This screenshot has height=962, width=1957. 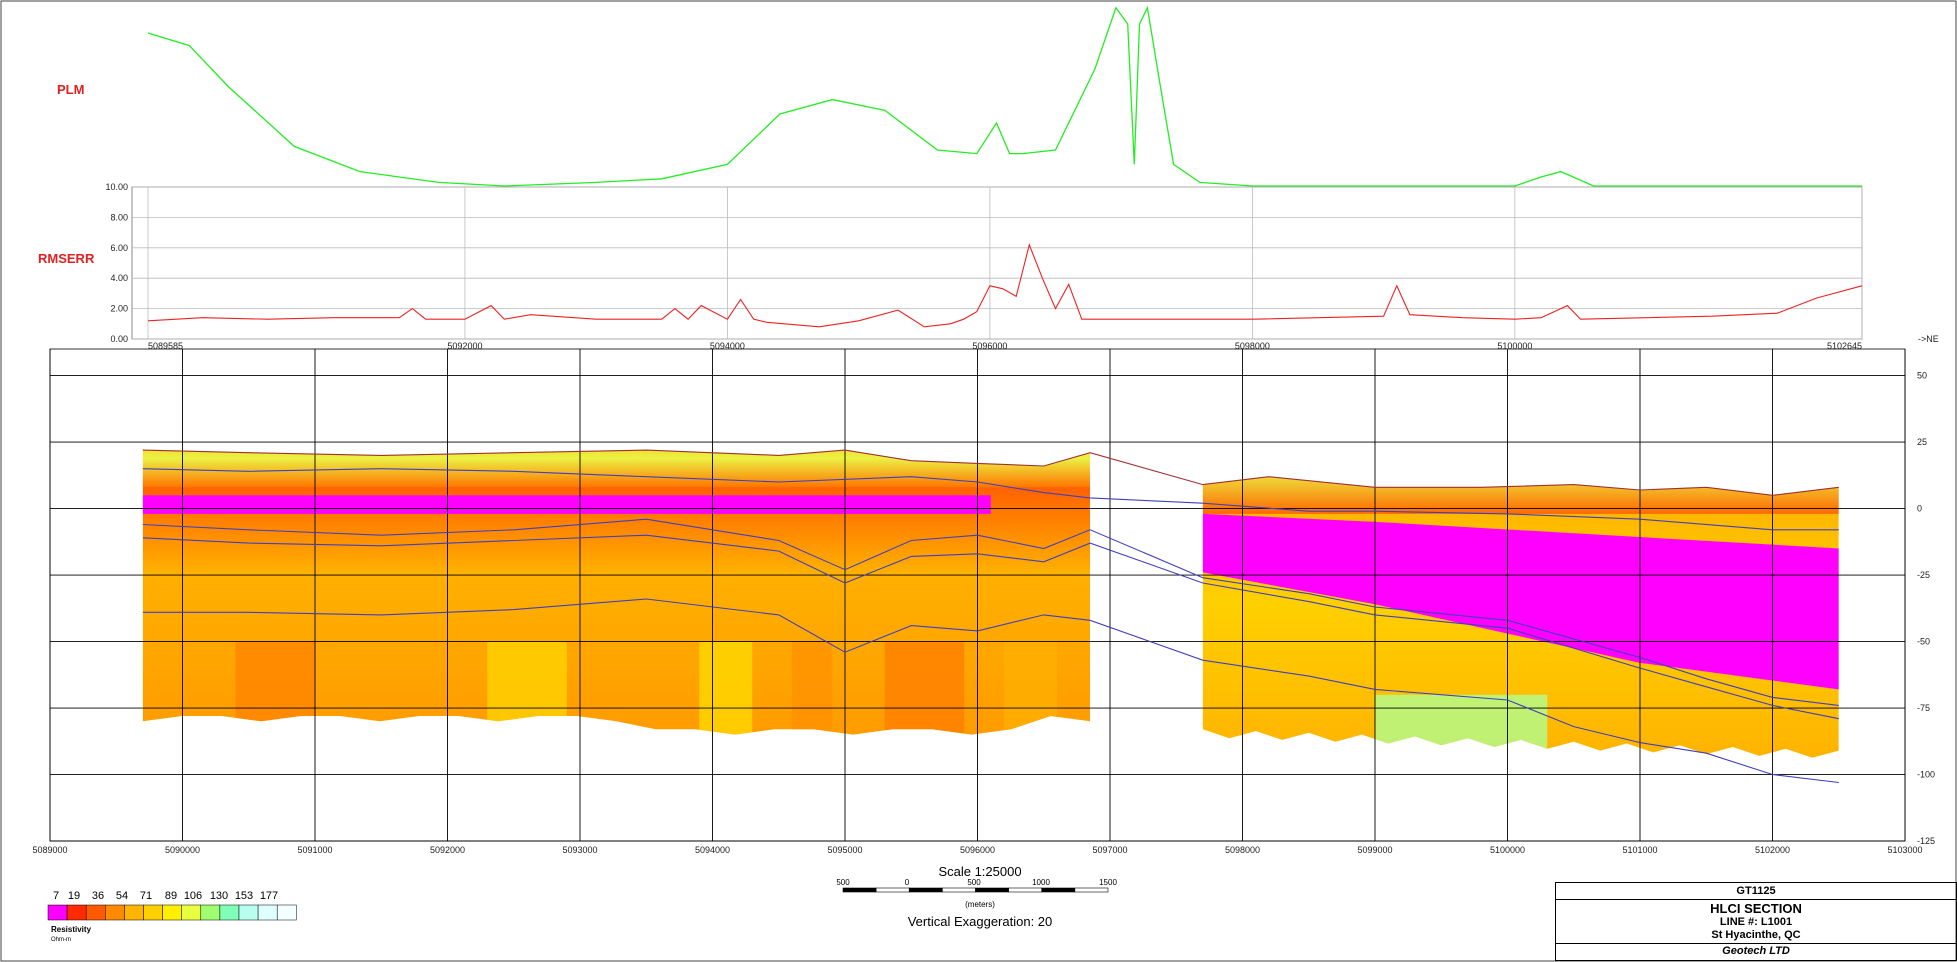 What do you see at coordinates (844, 850) in the screenshot?
I see `section-x-tick-label: 5095000` at bounding box center [844, 850].